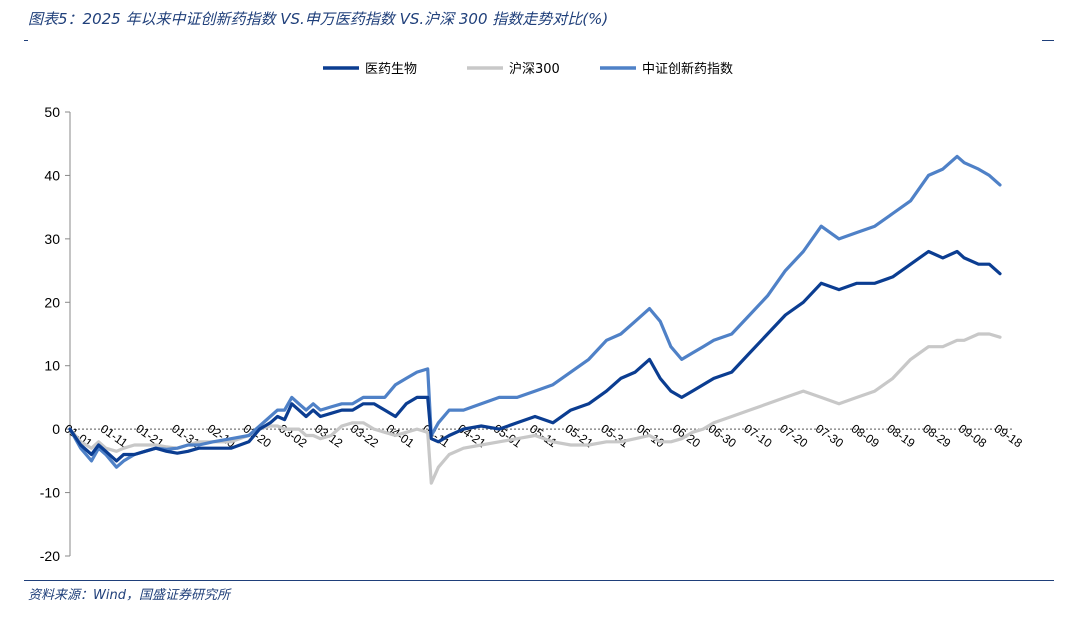  Describe the element at coordinates (52, 239) in the screenshot. I see `y-tick-label: 30` at that location.